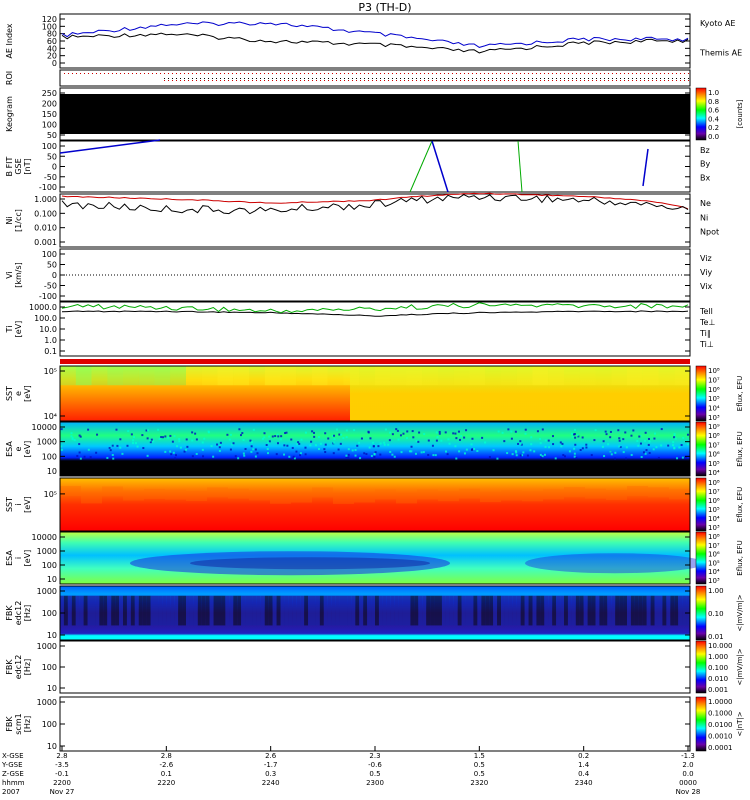 The height and width of the screenshot is (800, 750). What do you see at coordinates (49, 19) in the screenshot?
I see `y-tick-label: 120` at bounding box center [49, 19].